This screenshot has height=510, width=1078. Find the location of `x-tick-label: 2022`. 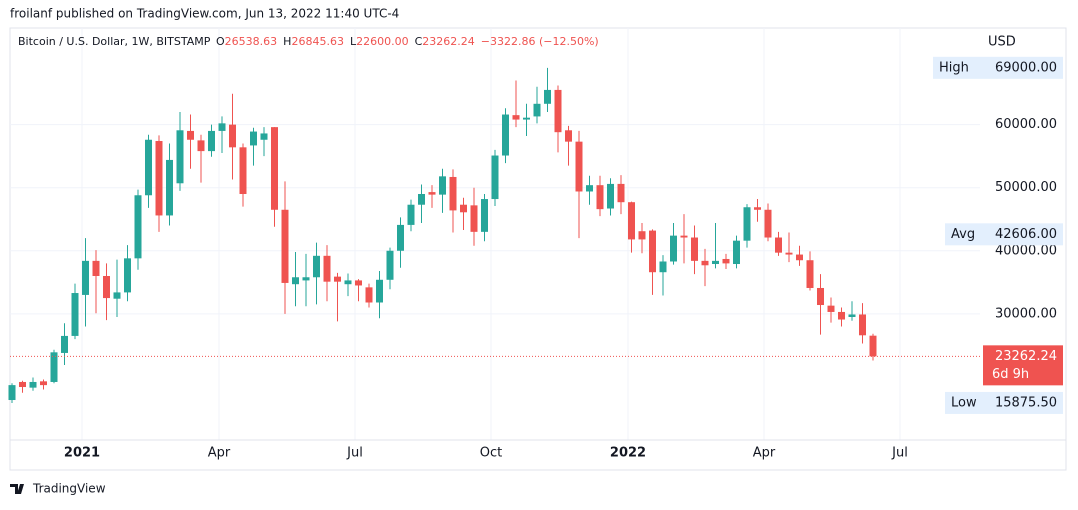

x-tick-label: 2022 is located at coordinates (628, 453).